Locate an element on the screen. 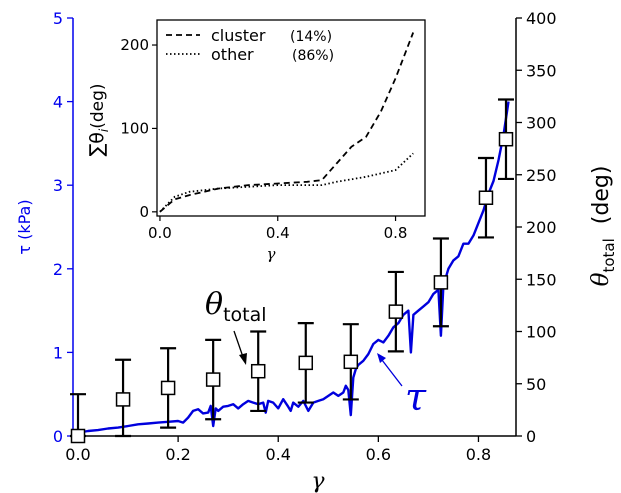 The width and height of the screenshot is (621, 493). x-ticks: 0.0 0.2 0.4 0.6 0.8 is located at coordinates (278, 450).